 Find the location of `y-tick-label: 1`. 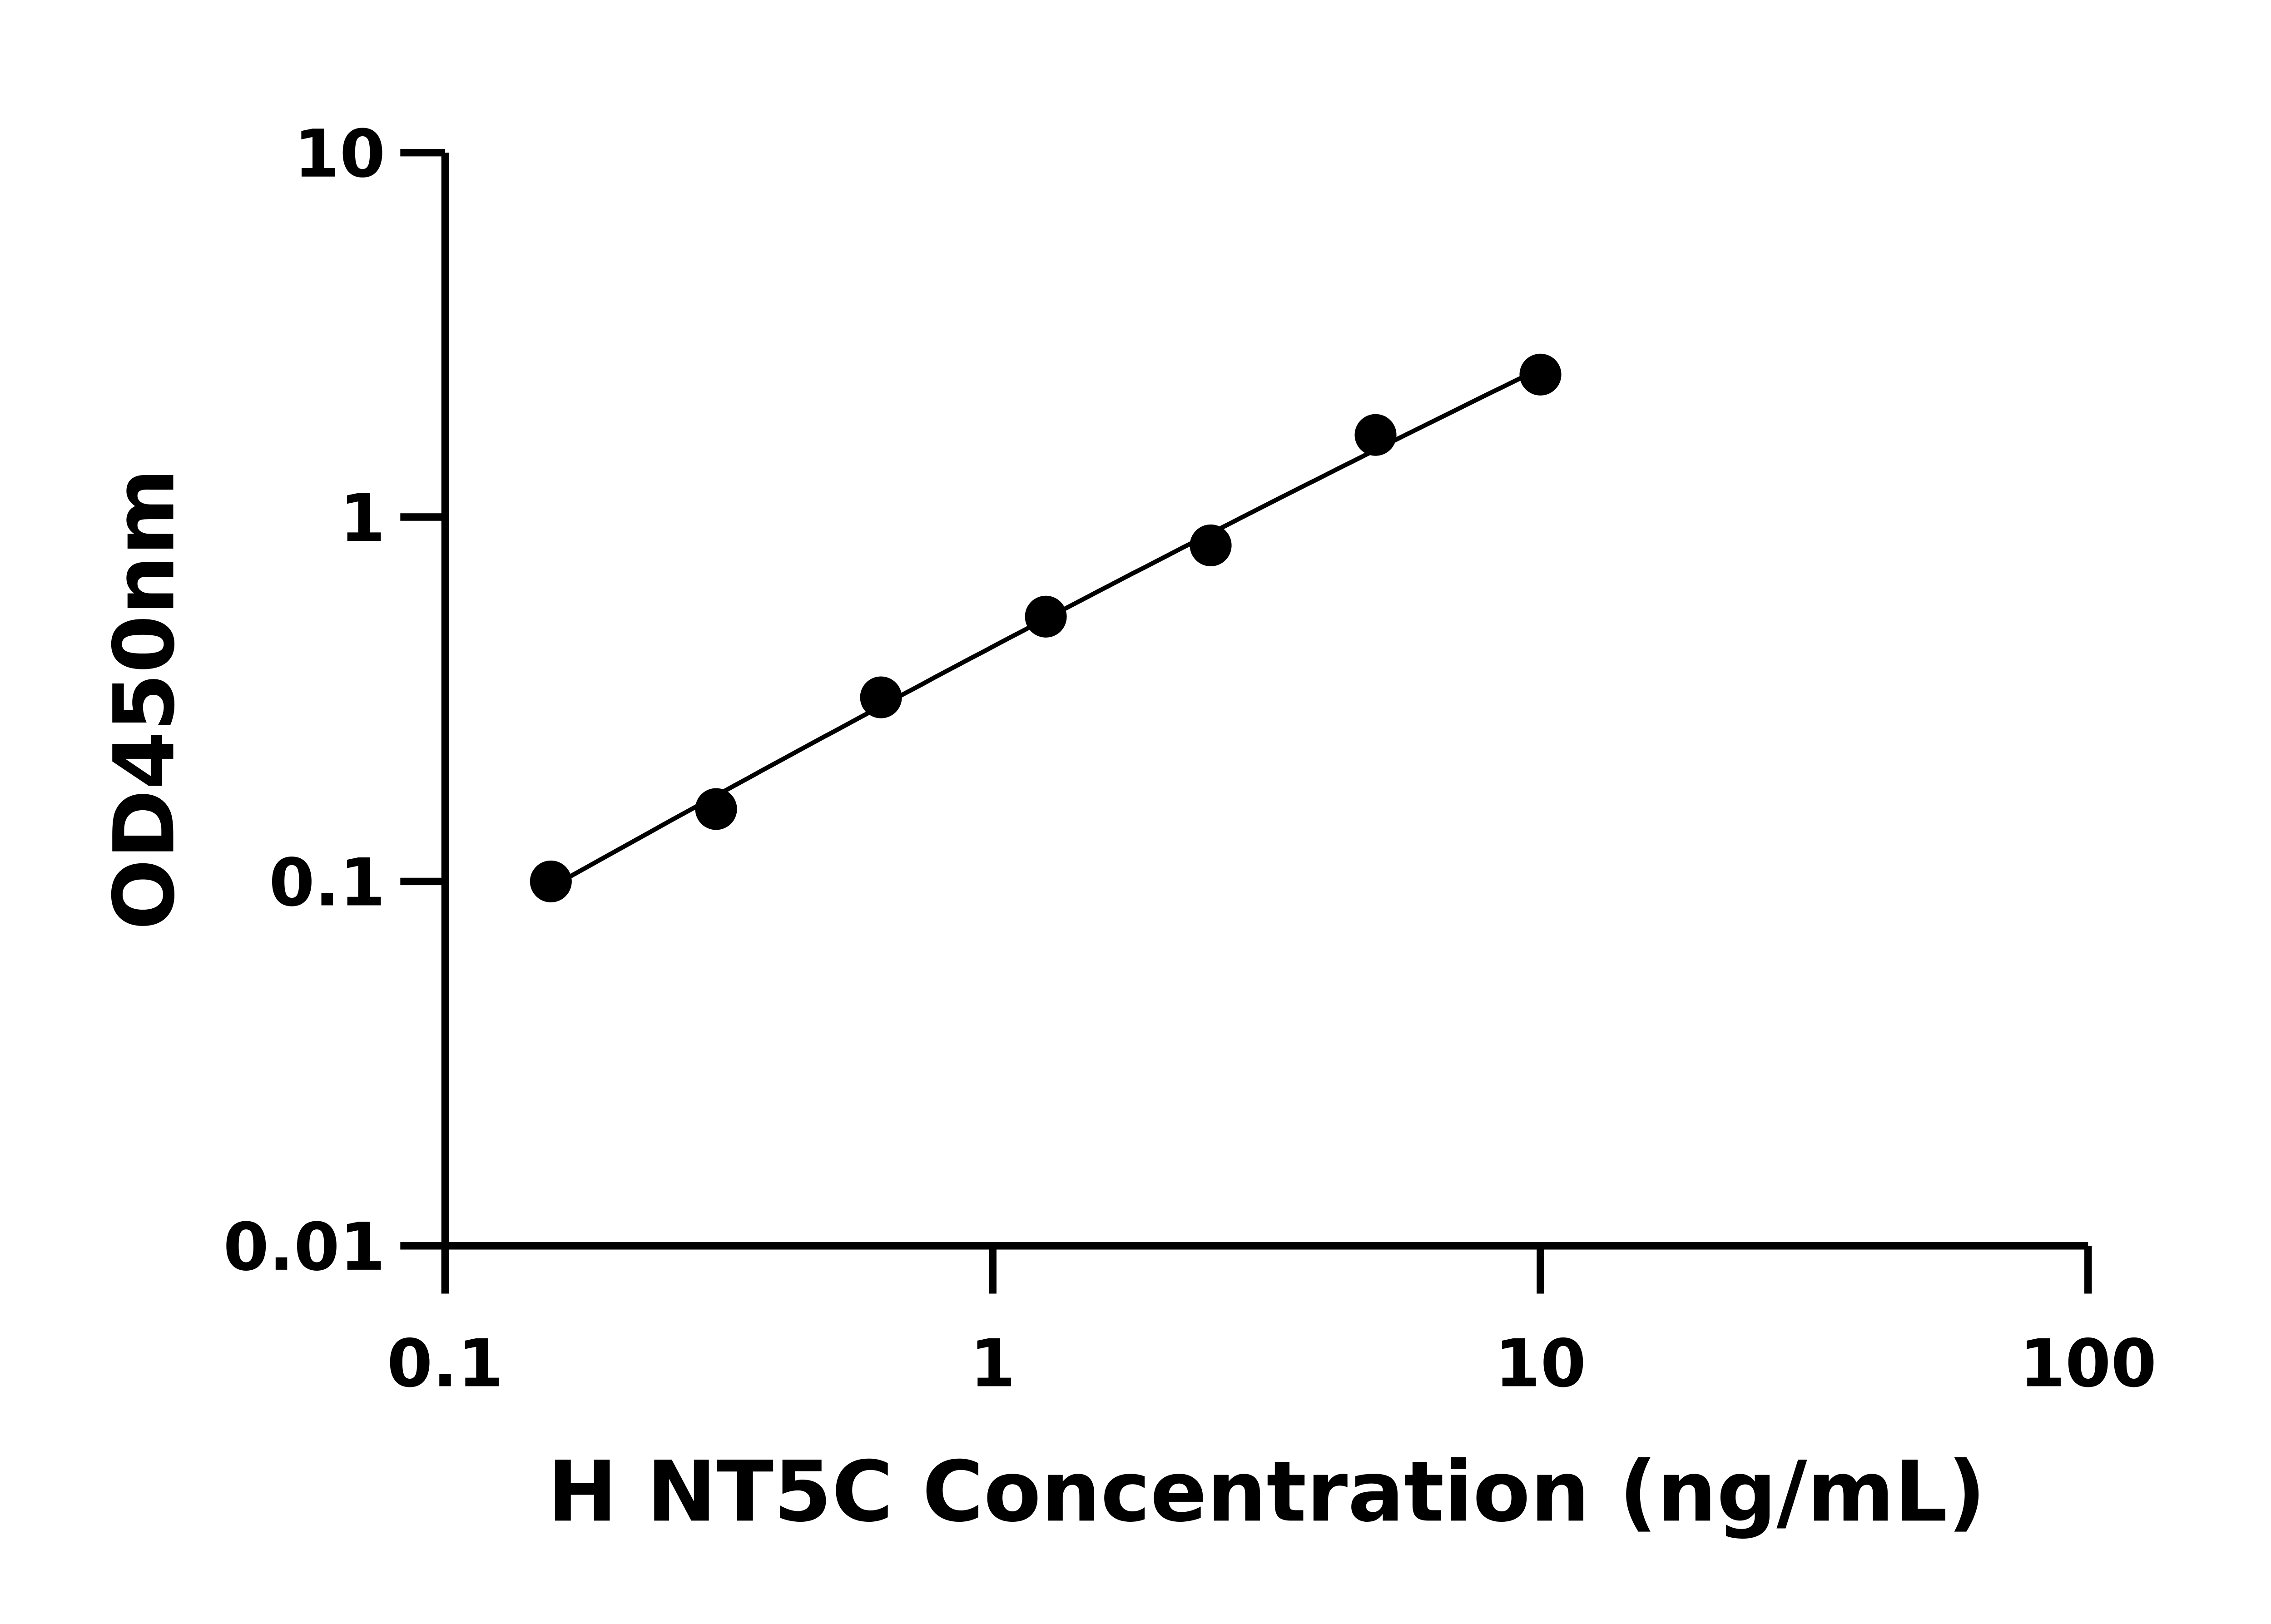

y-tick-label: 1 is located at coordinates (363, 518).